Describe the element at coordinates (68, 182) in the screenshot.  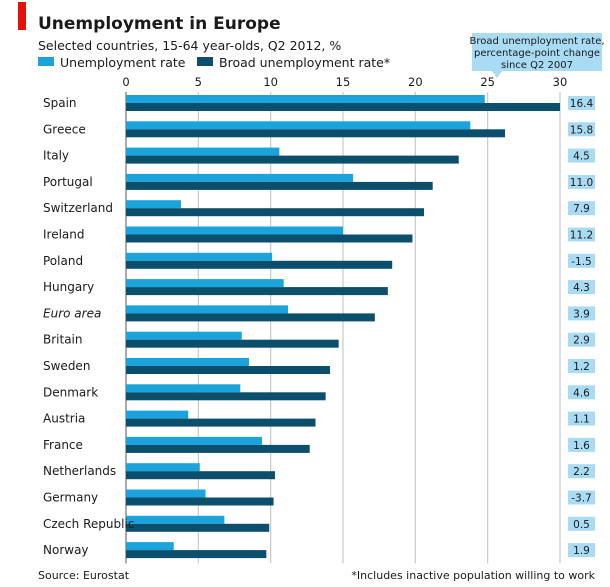
I see `category-label: Portugal` at that location.